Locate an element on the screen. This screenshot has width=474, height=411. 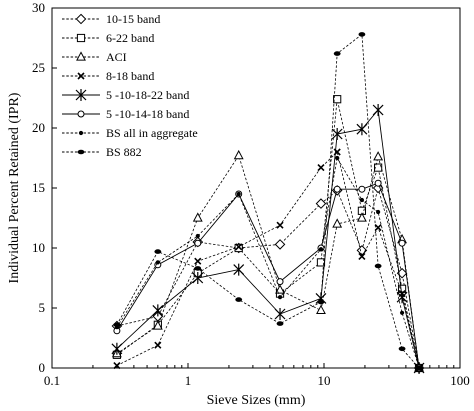
y-tick-label: 20 is located at coordinates (38, 127).